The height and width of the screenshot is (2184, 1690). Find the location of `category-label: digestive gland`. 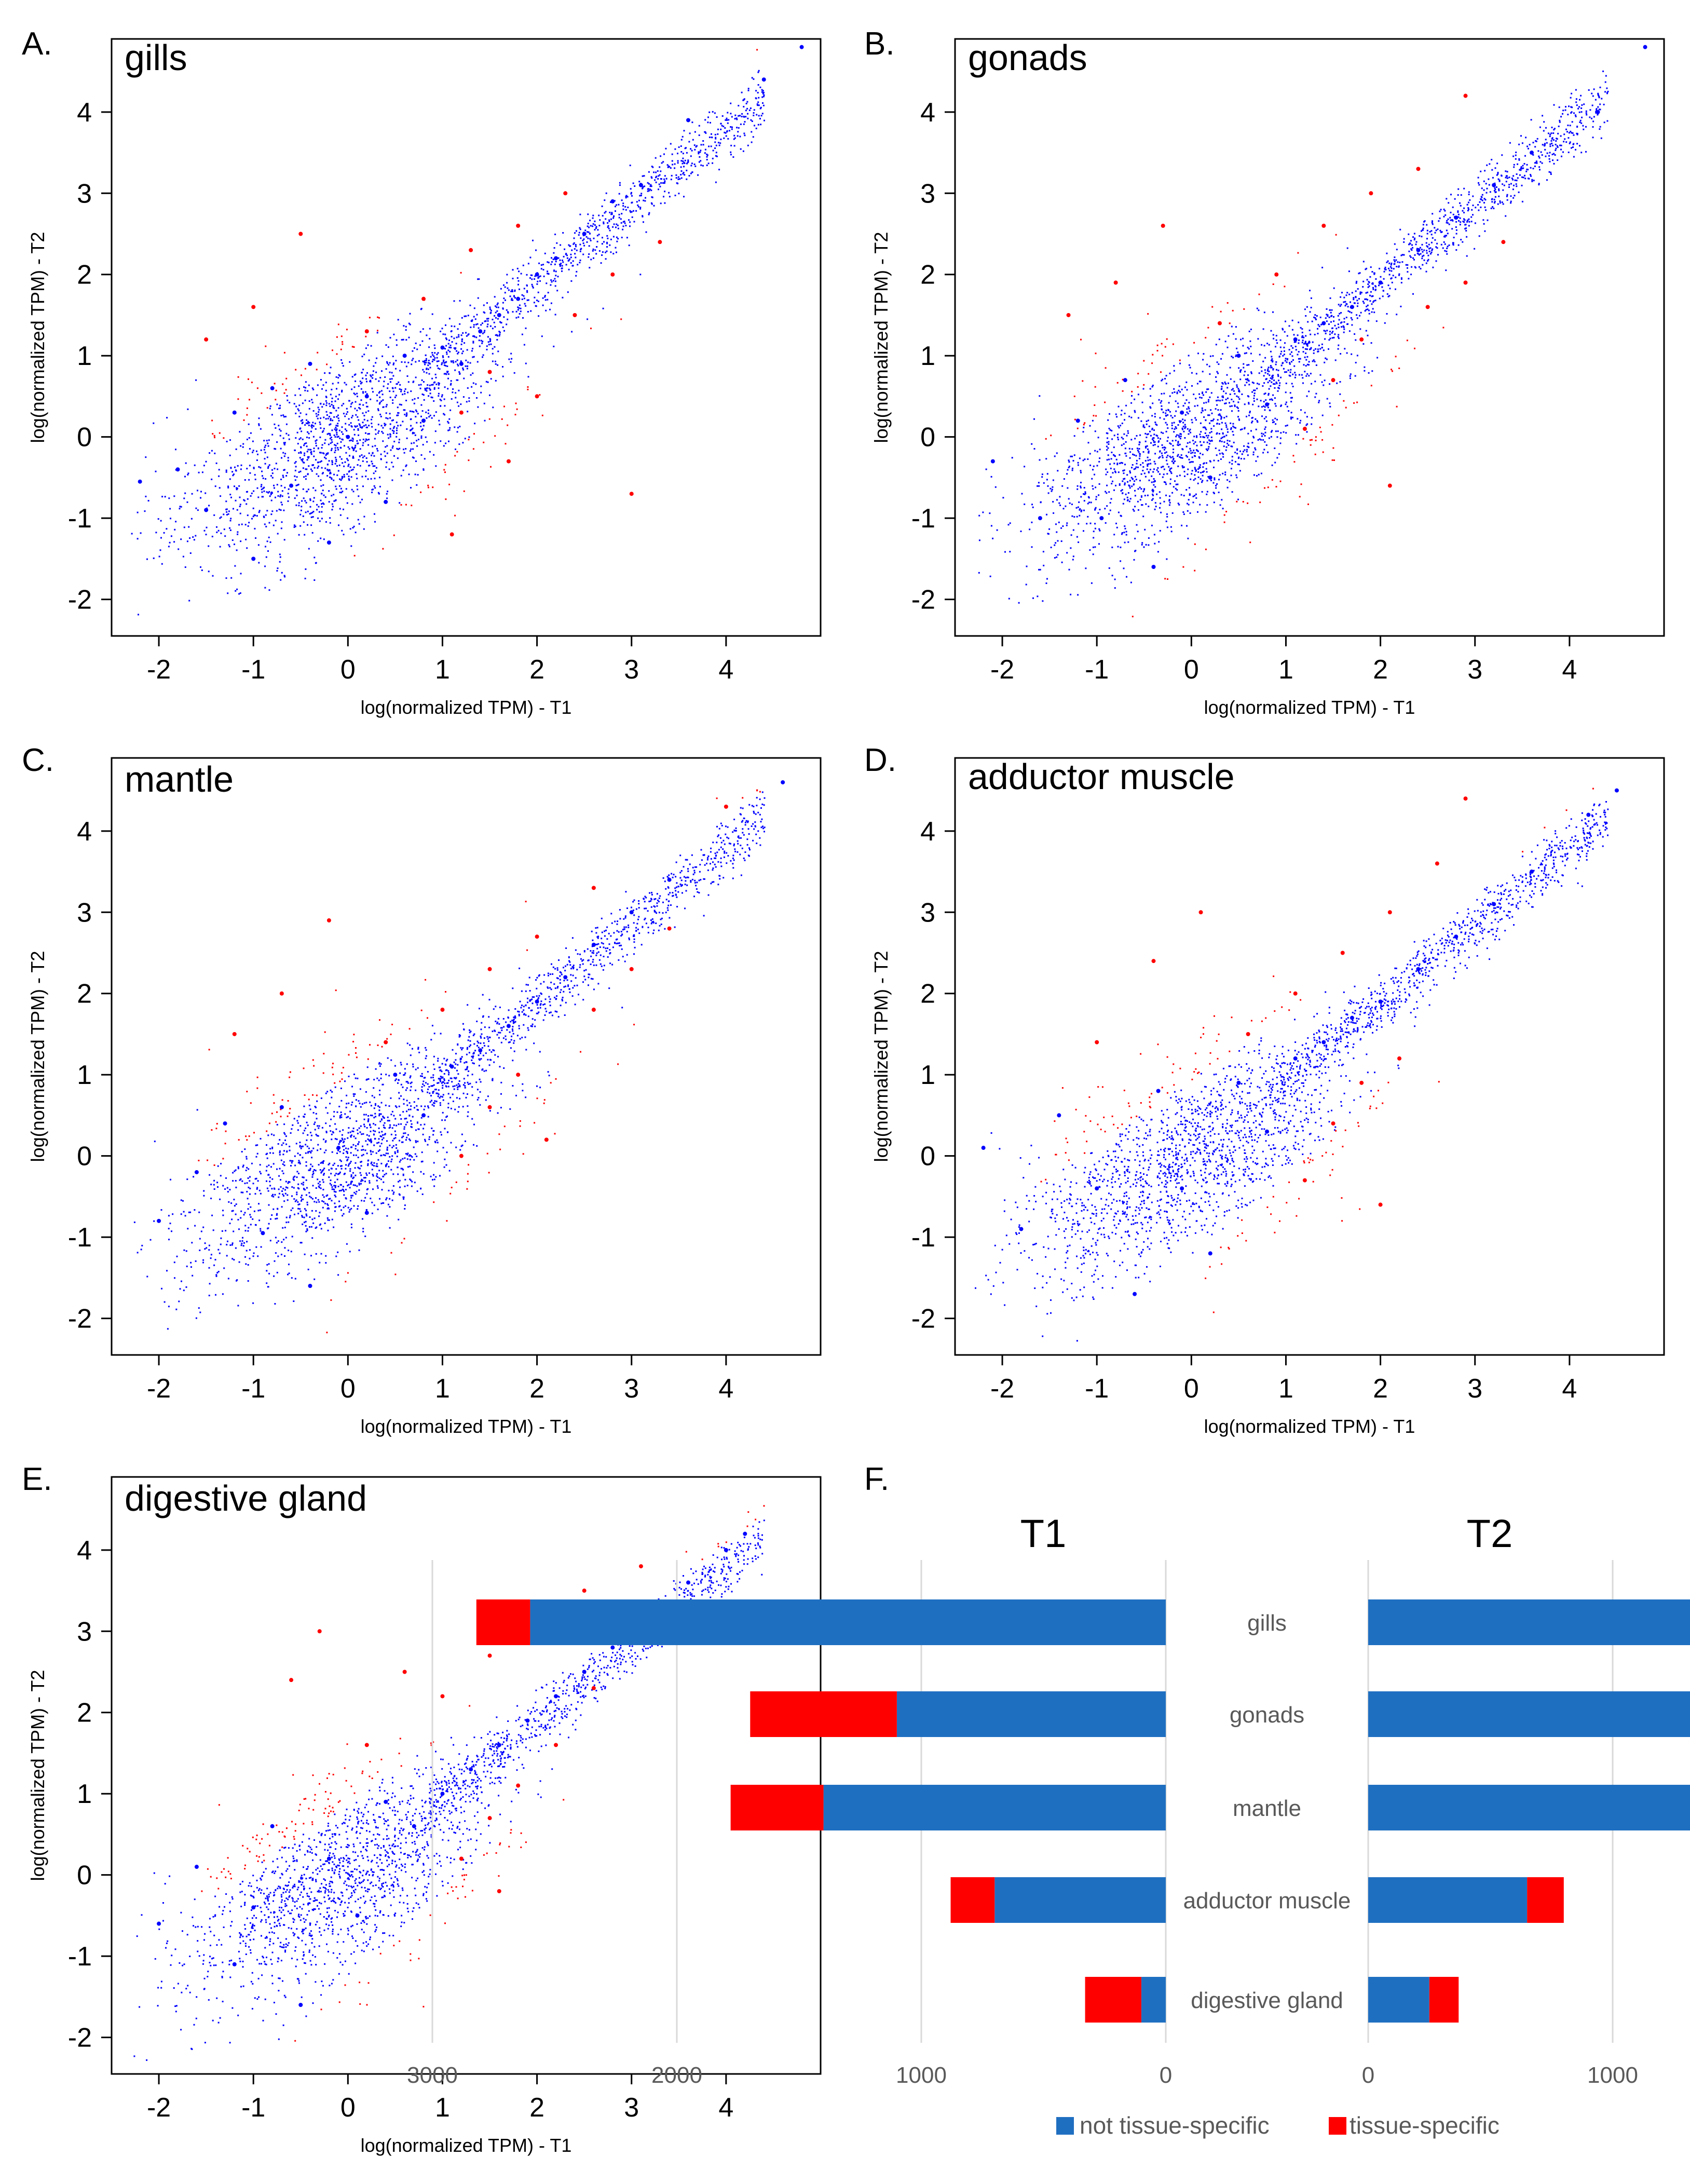

category-label: digestive gland is located at coordinates (1267, 2000).